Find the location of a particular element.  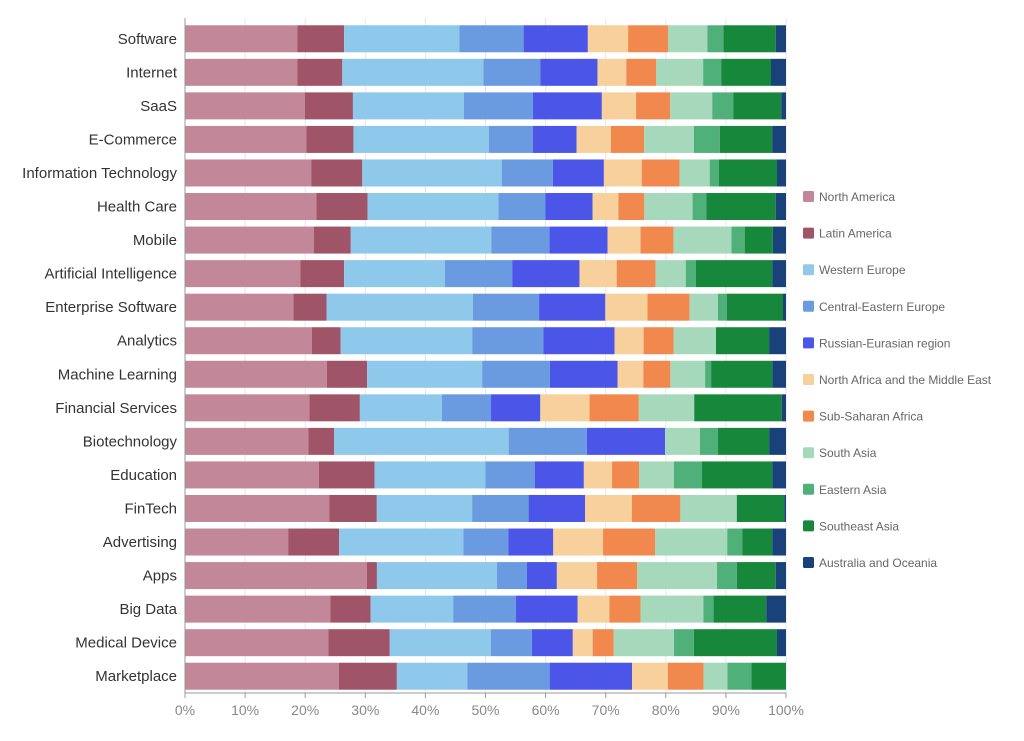

x-tick-label: 20% is located at coordinates (305, 710).